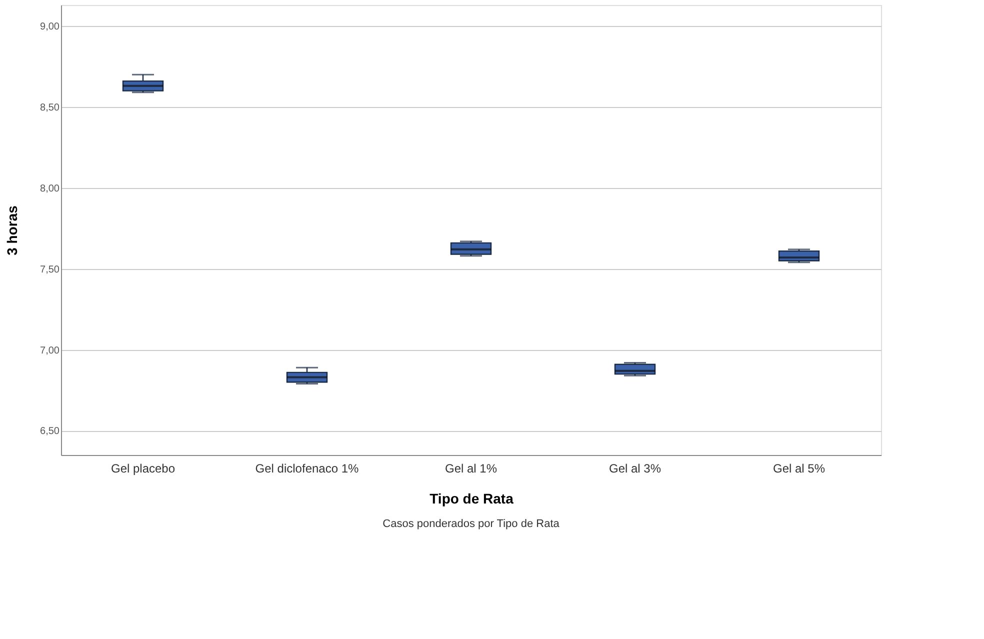  What do you see at coordinates (50, 188) in the screenshot?
I see `y-tick-label: 8,00` at bounding box center [50, 188].